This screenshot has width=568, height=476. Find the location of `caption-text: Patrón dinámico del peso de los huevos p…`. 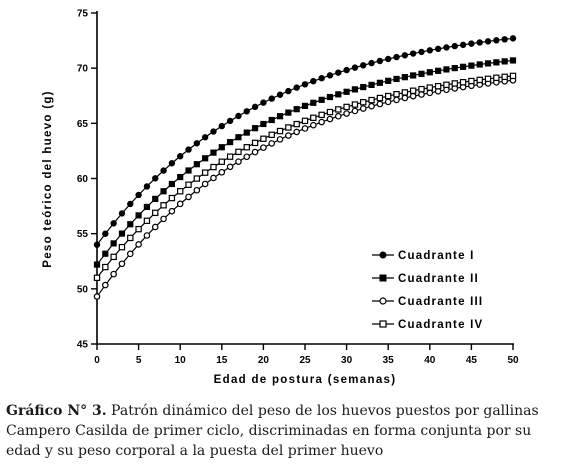

caption-text: Patrón dinámico del peso de los huevos p… is located at coordinates (272, 431).